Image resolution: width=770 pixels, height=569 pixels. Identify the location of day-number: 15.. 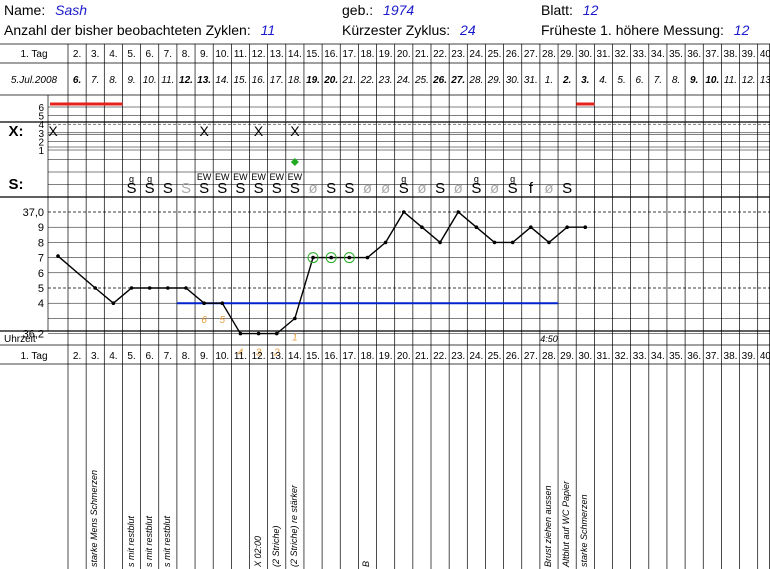
(313, 54).